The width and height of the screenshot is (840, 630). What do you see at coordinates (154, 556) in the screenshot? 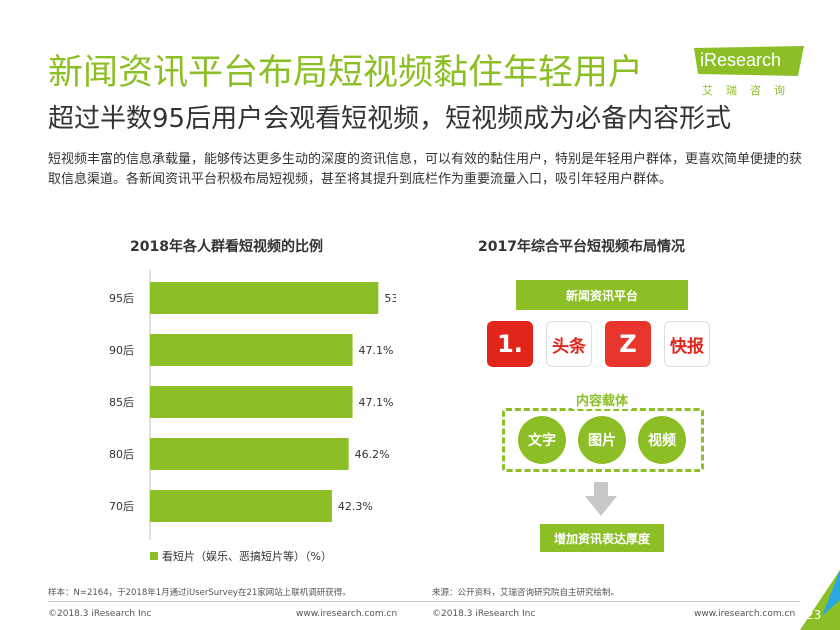
I see `legend-swatch` at bounding box center [154, 556].